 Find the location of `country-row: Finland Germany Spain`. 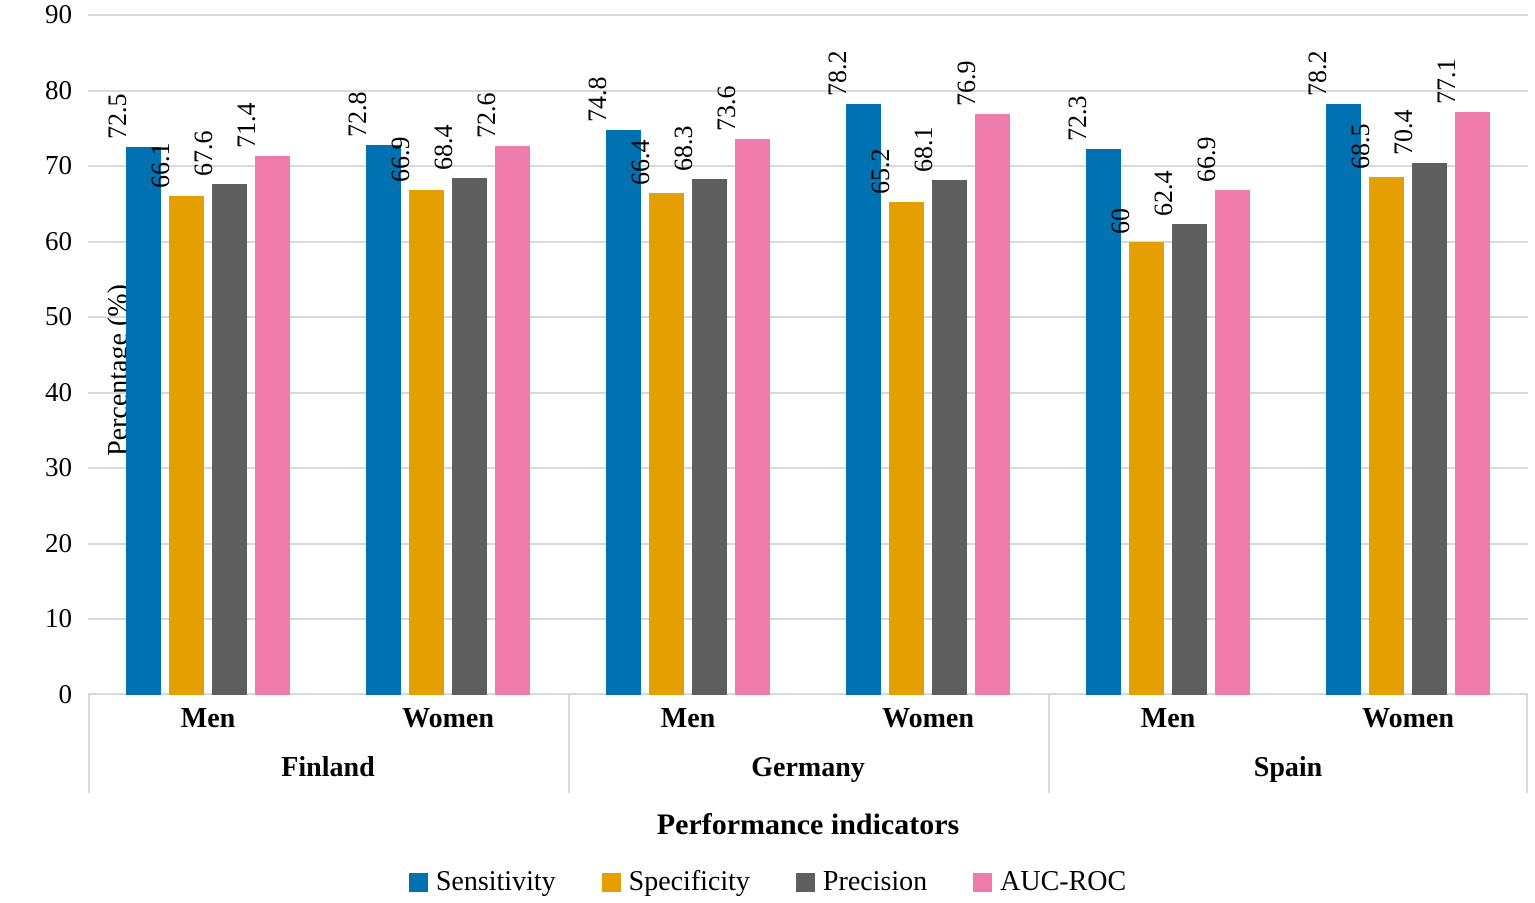

country-row: Finland Germany Spain is located at coordinates (808, 768).